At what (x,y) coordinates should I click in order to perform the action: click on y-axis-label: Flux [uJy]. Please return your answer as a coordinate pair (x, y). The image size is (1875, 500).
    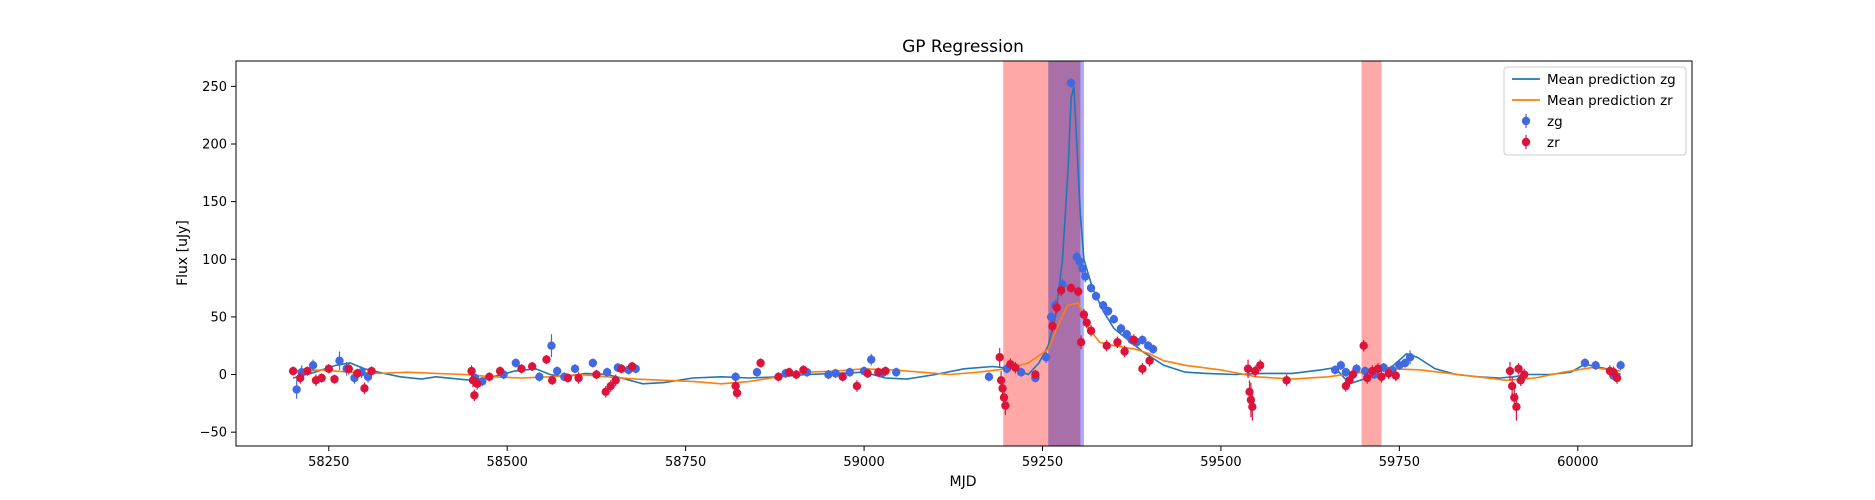
    Looking at the image, I should click on (183, 253).